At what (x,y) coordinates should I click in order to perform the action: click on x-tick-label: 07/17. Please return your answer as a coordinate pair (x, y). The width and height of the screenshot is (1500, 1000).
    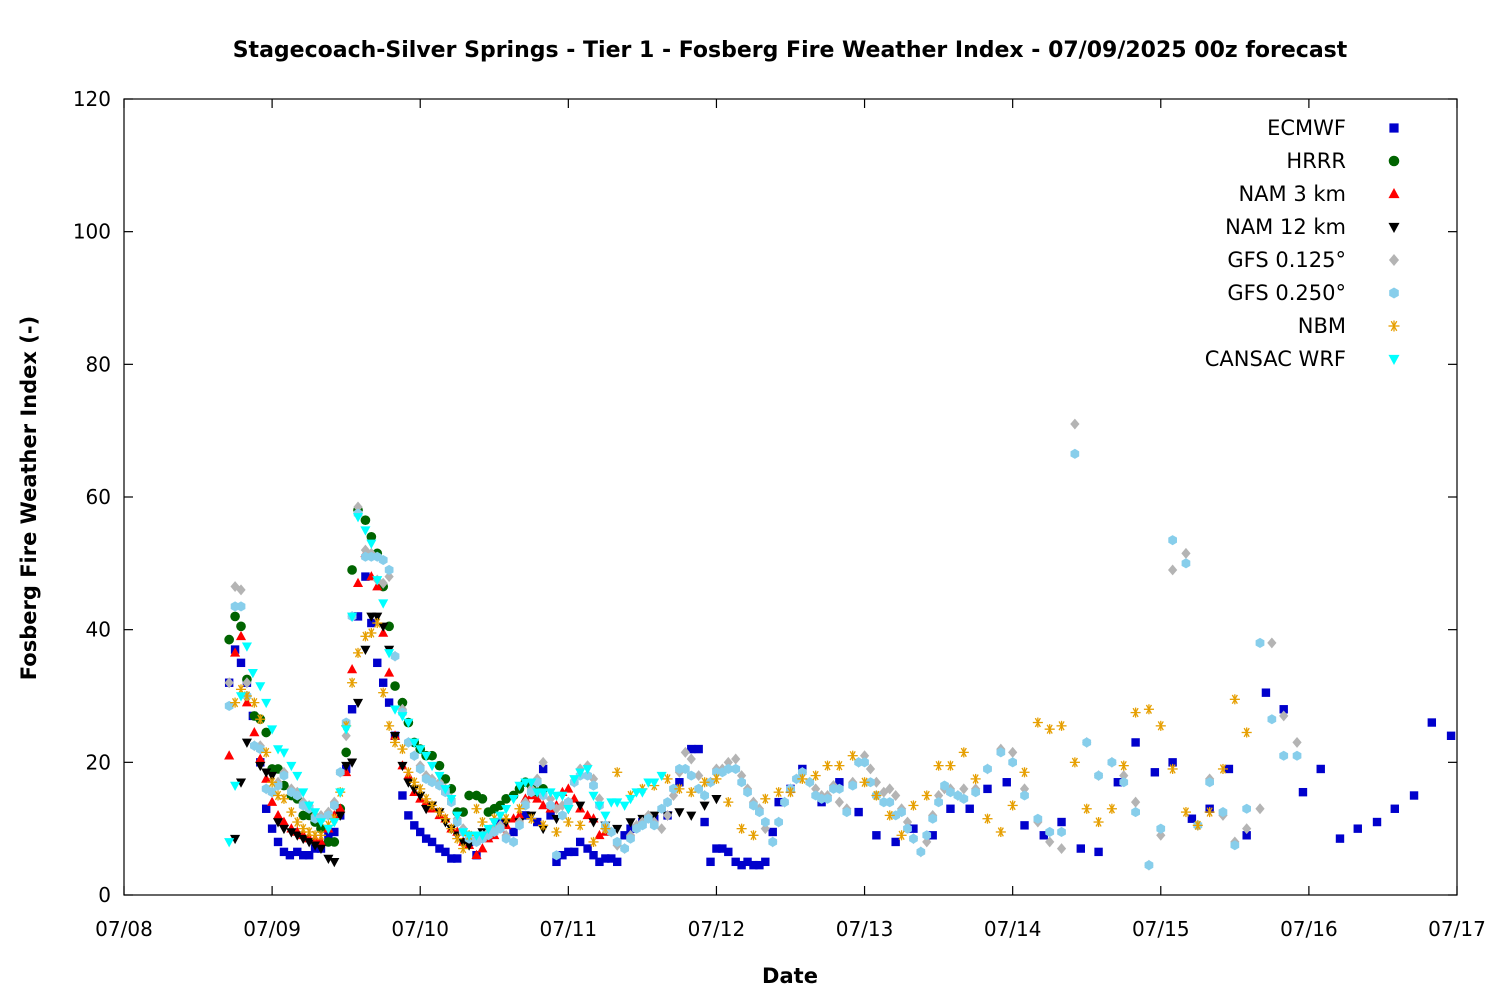
    Looking at the image, I should click on (1457, 929).